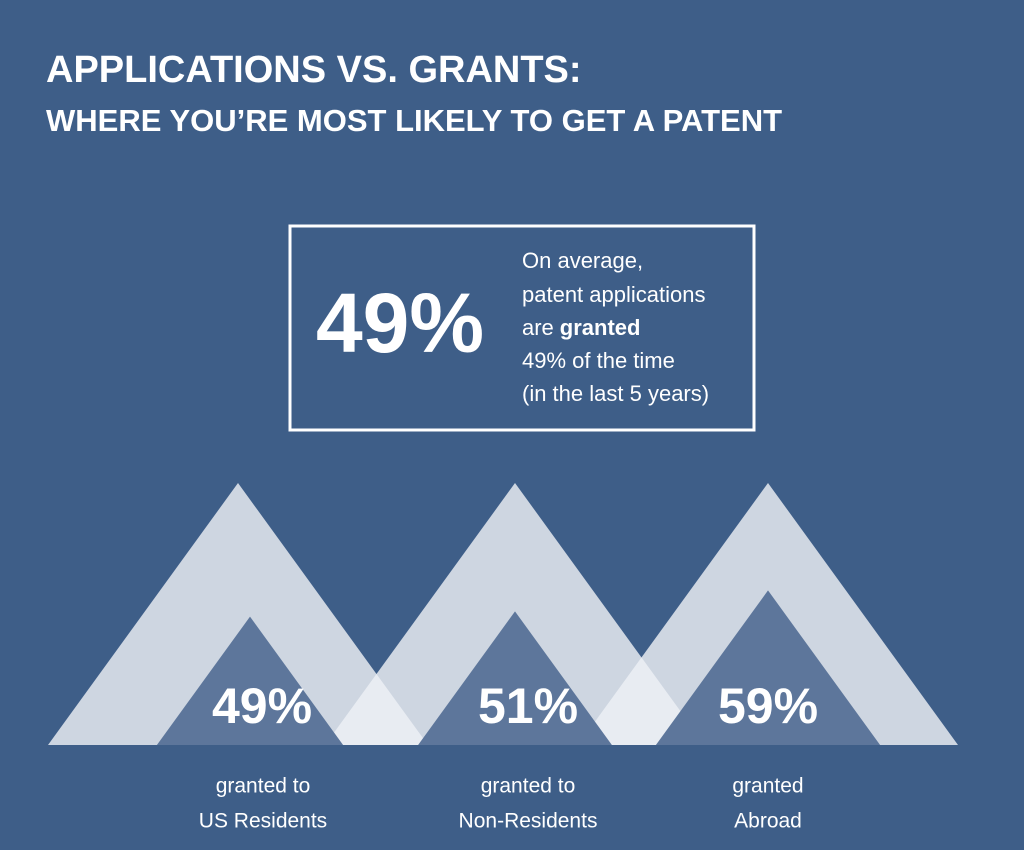 The height and width of the screenshot is (850, 1024). What do you see at coordinates (528, 706) in the screenshot?
I see `value-label: 51%` at bounding box center [528, 706].